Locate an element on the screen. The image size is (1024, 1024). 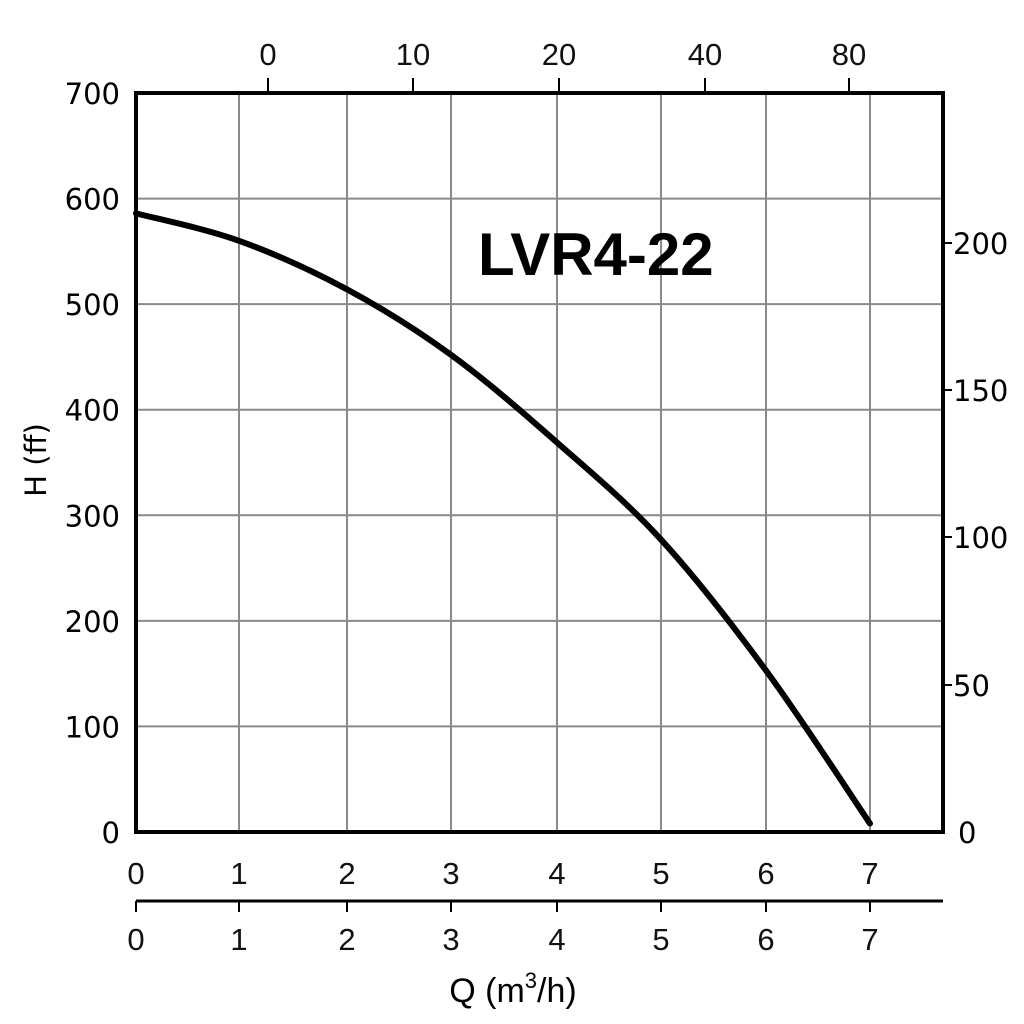
x-axis-tick-label: 3 is located at coordinates (450, 873).